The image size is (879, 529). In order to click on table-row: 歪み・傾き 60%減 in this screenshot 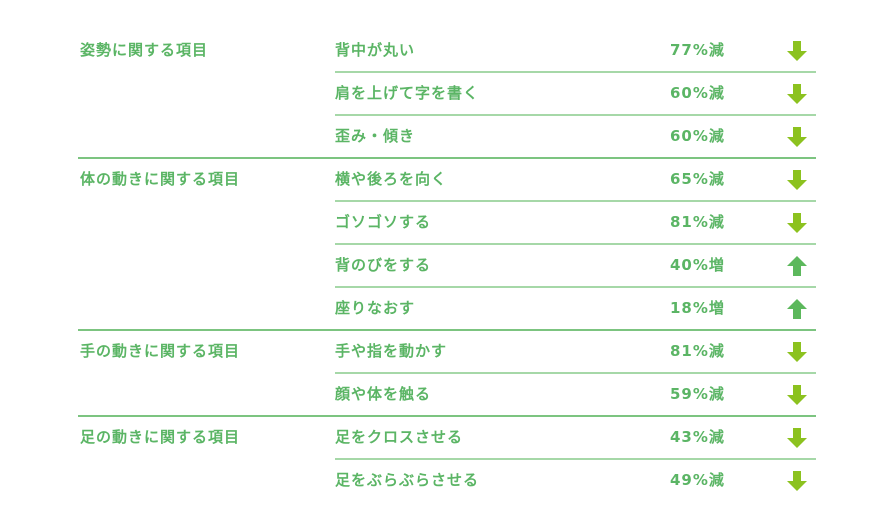, I will do `click(439, 136)`.